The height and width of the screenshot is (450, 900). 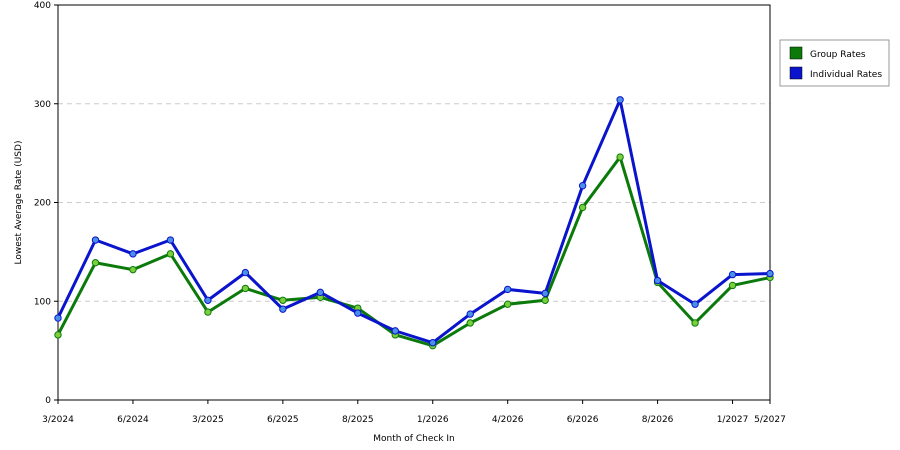 What do you see at coordinates (358, 420) in the screenshot?
I see `x-tick-label: 8/2025` at bounding box center [358, 420].